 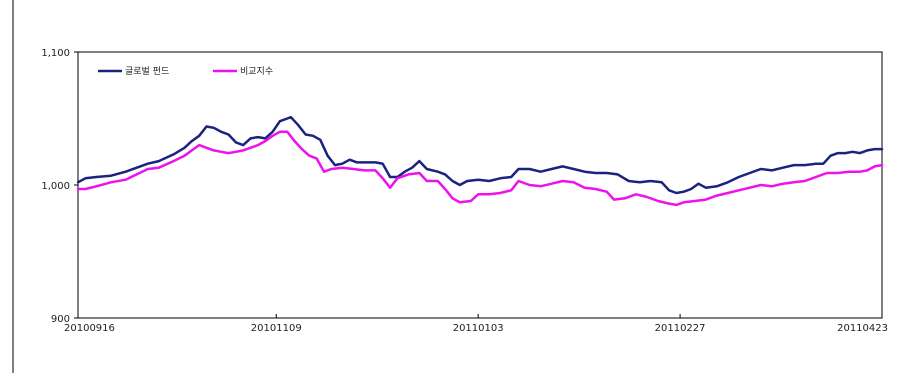 I want to click on y-tick-label: 900, so click(x=60, y=319).